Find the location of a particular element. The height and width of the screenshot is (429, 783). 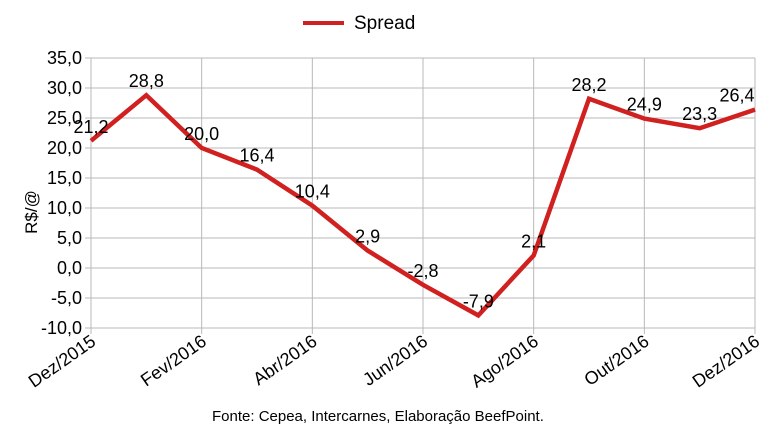

legend: Spread is located at coordinates (359, 23).